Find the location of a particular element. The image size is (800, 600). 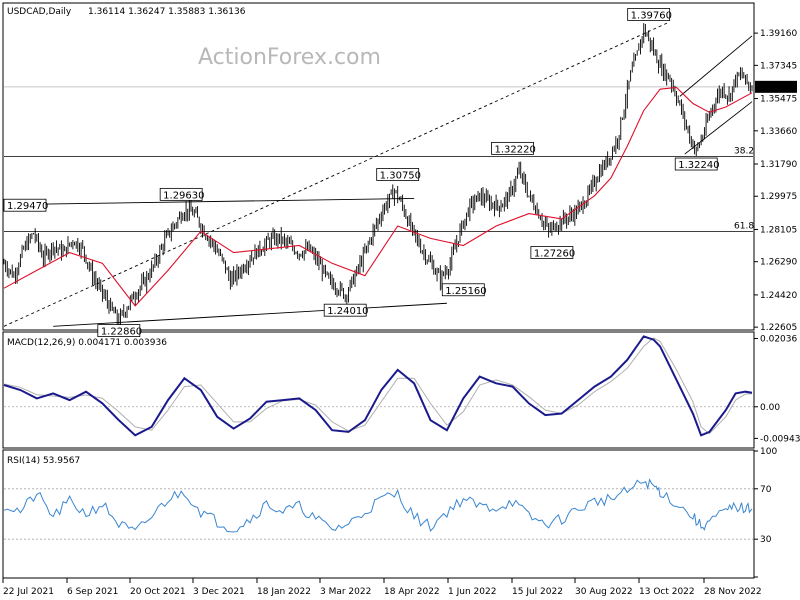

annotation-label-2: 1.29630 is located at coordinates (183, 195).